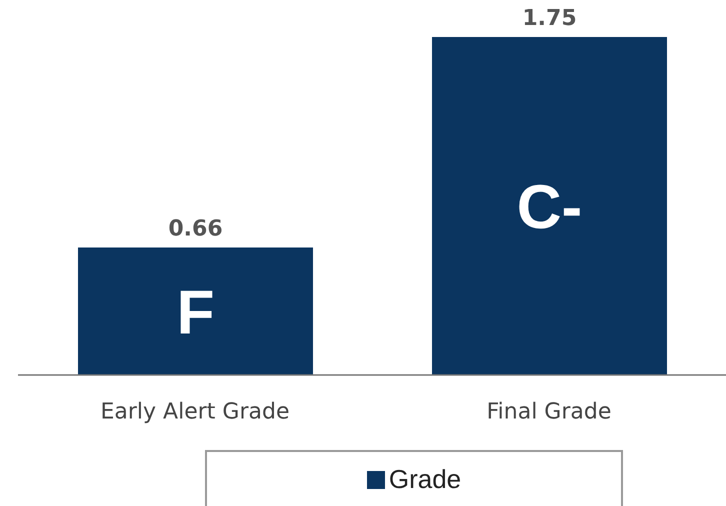 The width and height of the screenshot is (726, 506). Describe the element at coordinates (195, 412) in the screenshot. I see `x-tick-label: Early Alert Grade` at that location.